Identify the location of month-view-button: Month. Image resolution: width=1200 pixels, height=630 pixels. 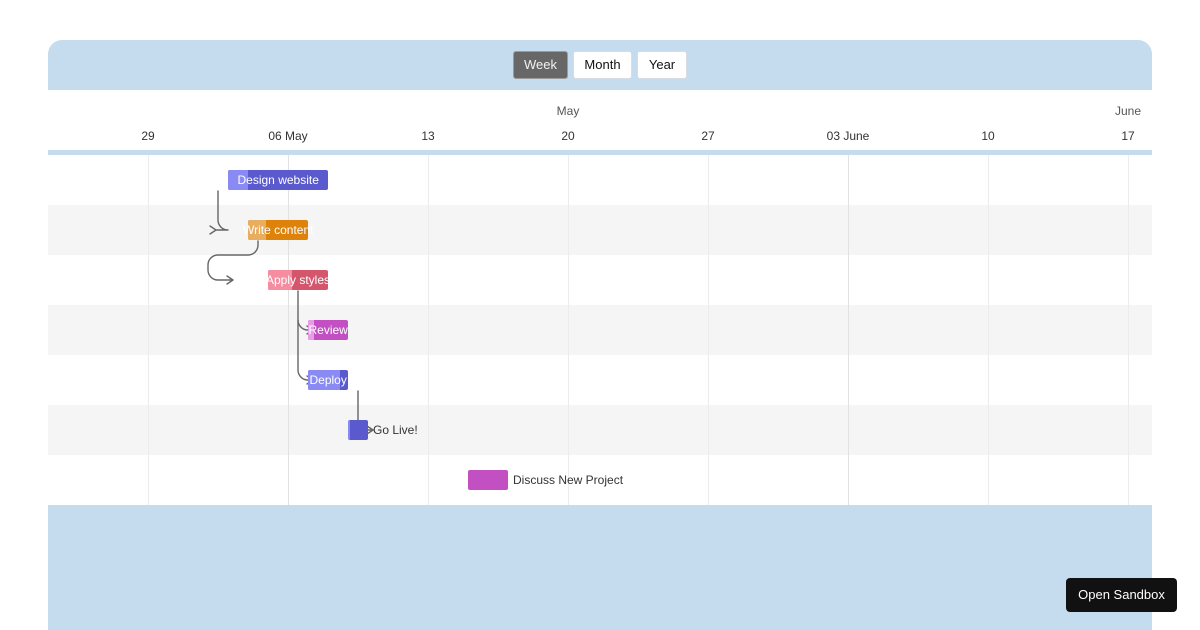
(602, 65).